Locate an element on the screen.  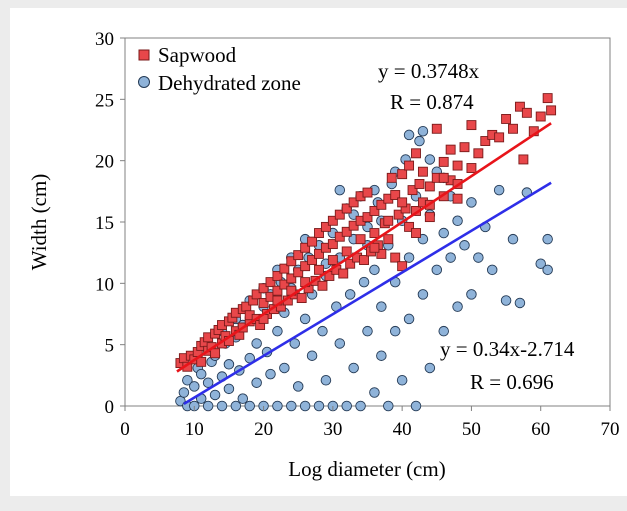
legend-marker-dehydrated is located at coordinates (144, 82).